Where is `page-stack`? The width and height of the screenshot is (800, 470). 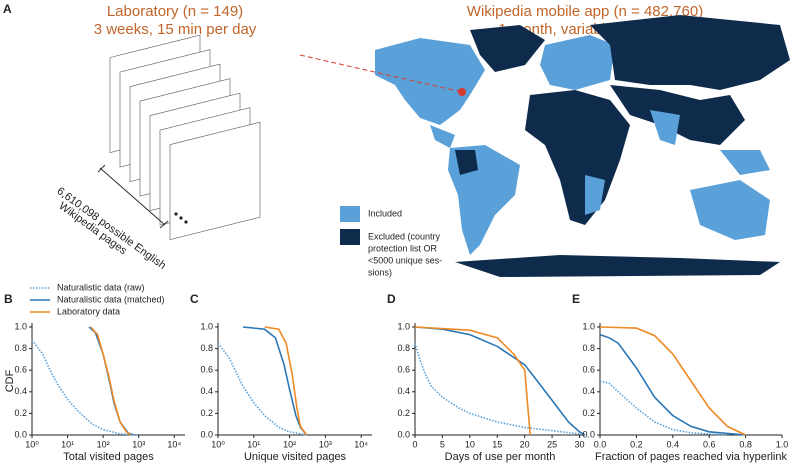
page-stack is located at coordinates (185, 137).